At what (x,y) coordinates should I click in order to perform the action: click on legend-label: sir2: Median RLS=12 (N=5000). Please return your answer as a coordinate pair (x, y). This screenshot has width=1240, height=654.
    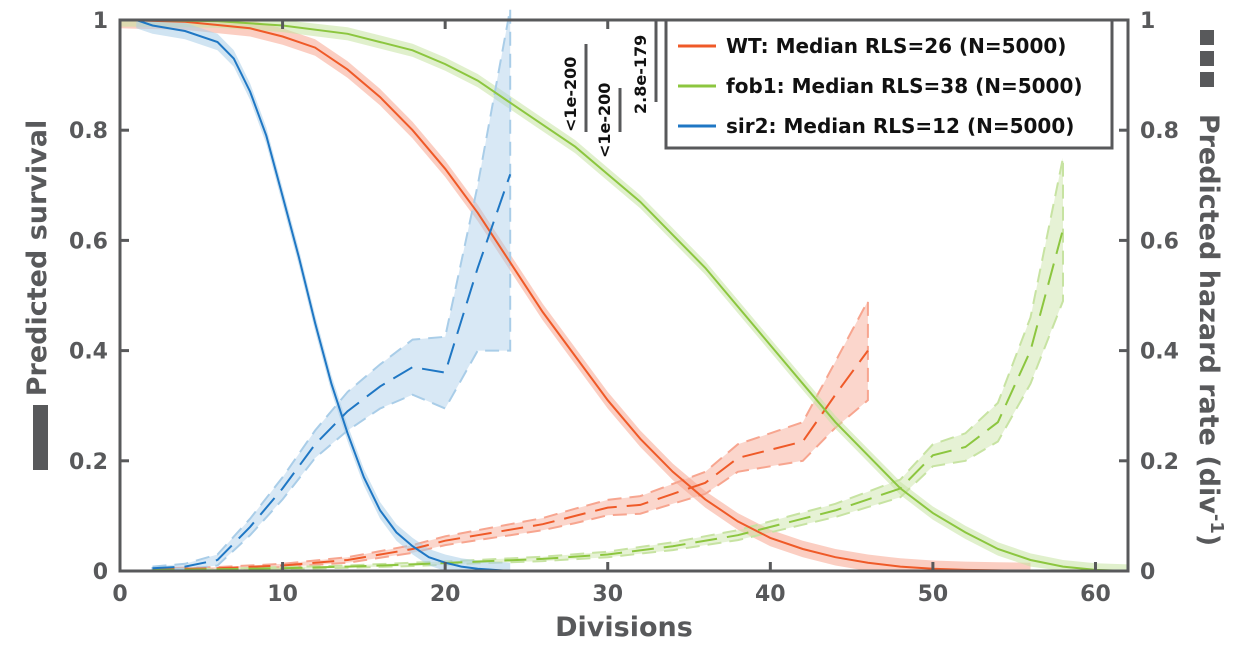
    Looking at the image, I should click on (900, 126).